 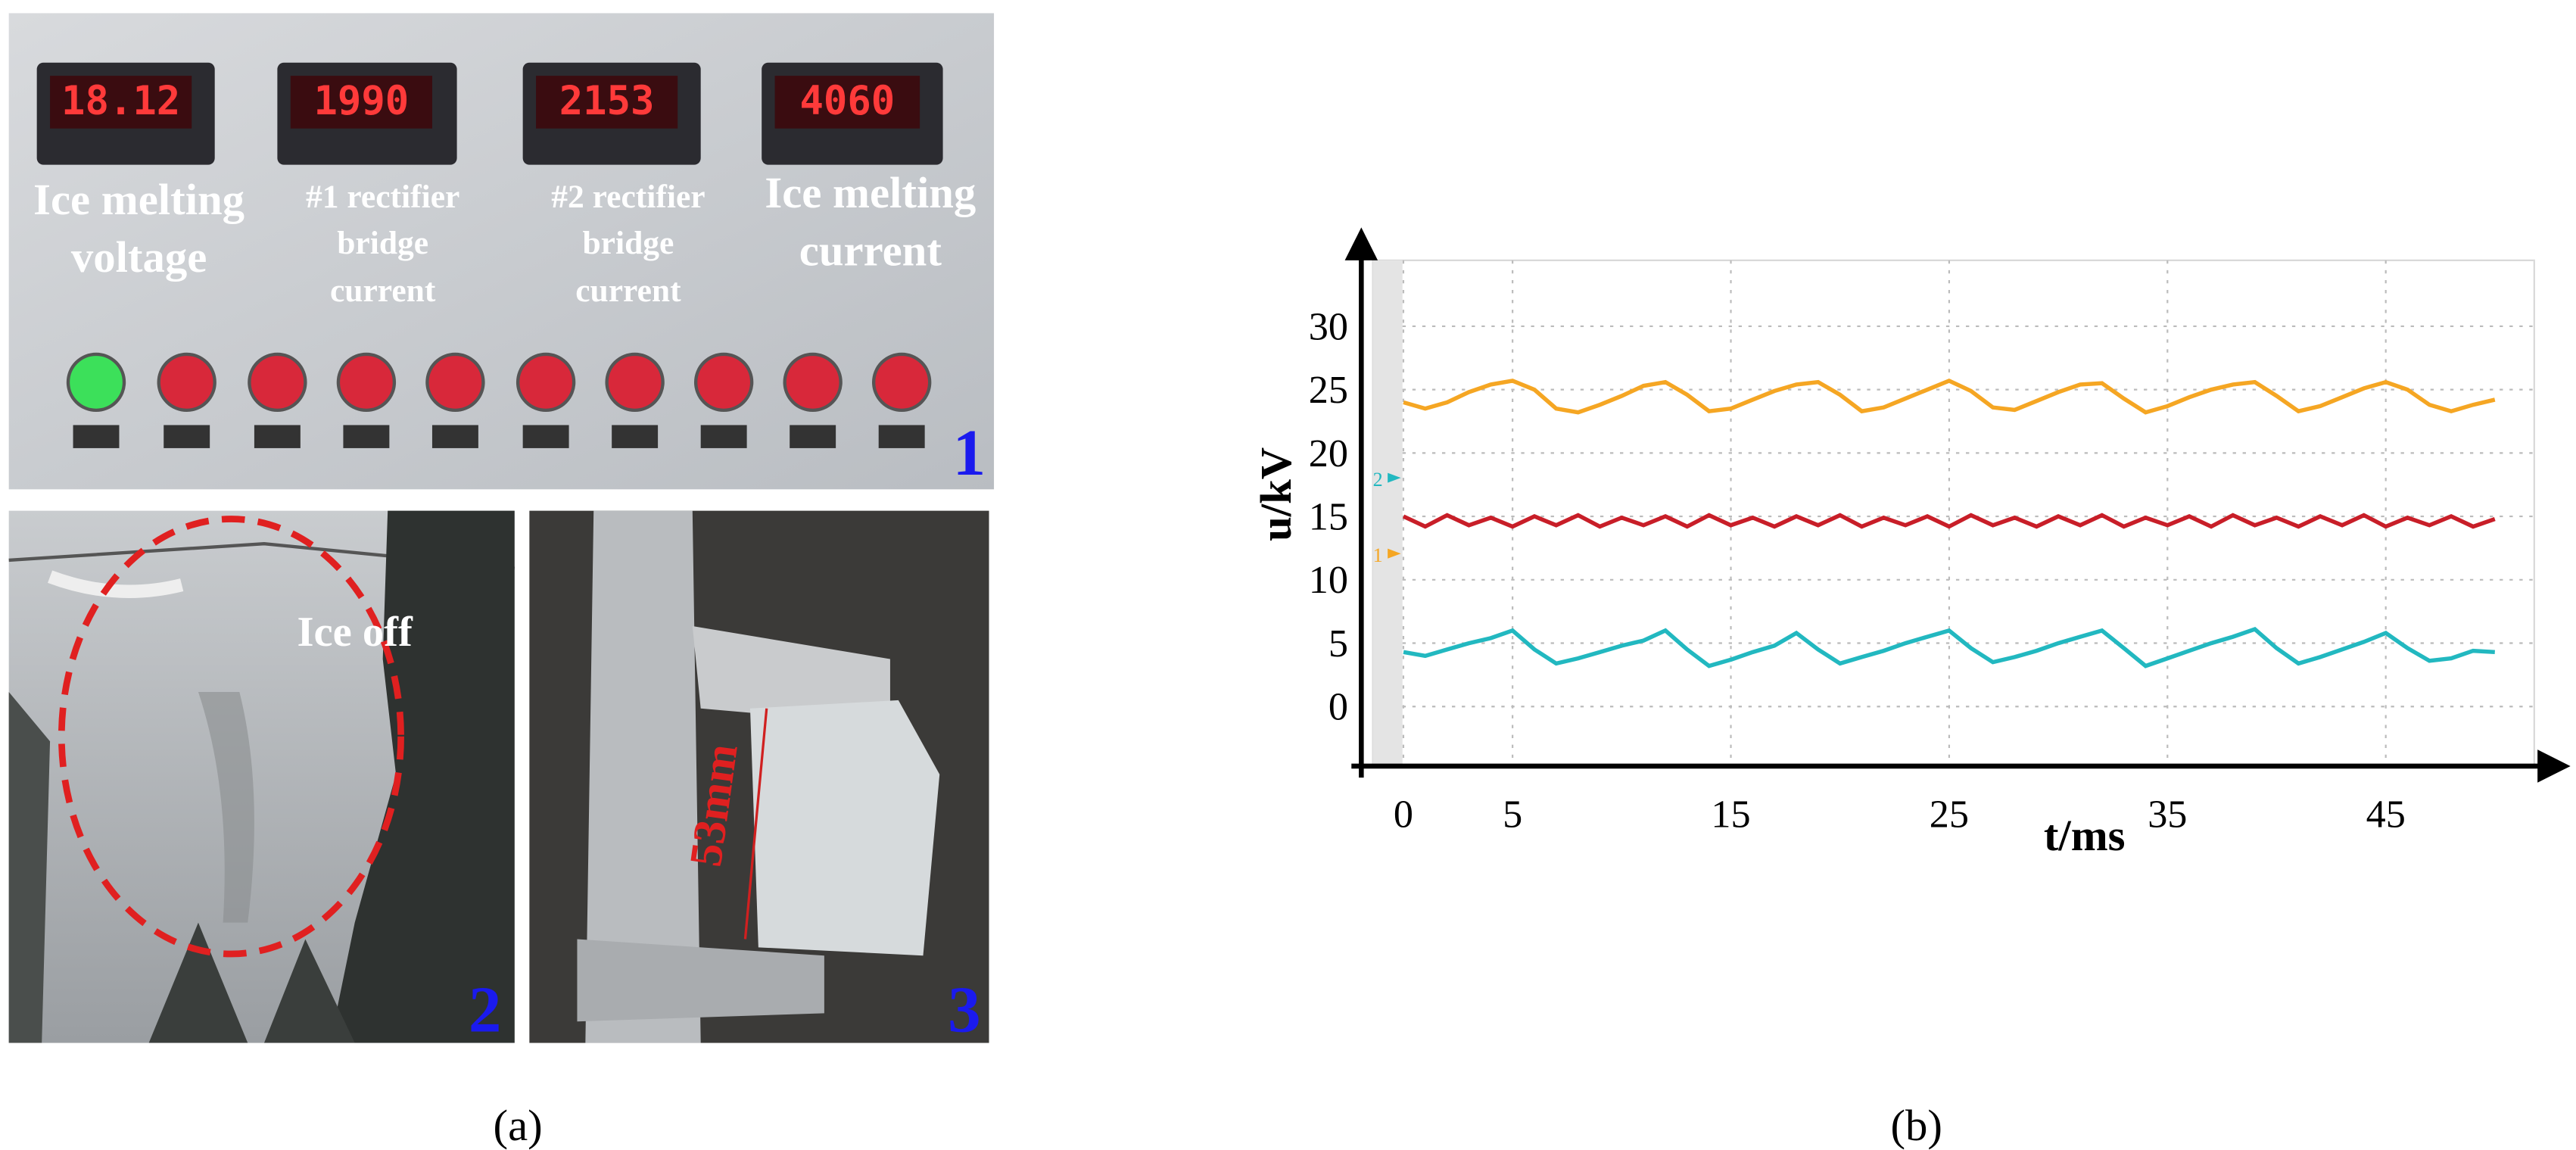 What do you see at coordinates (1730, 814) in the screenshot?
I see `x-tick-label: 15` at bounding box center [1730, 814].